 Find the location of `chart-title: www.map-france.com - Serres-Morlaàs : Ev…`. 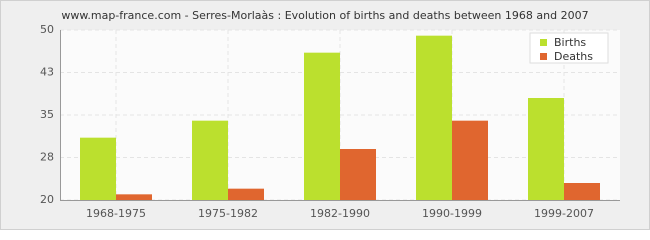

chart-title: www.map-france.com - Serres-Morlaàs : Ev… is located at coordinates (324, 15).